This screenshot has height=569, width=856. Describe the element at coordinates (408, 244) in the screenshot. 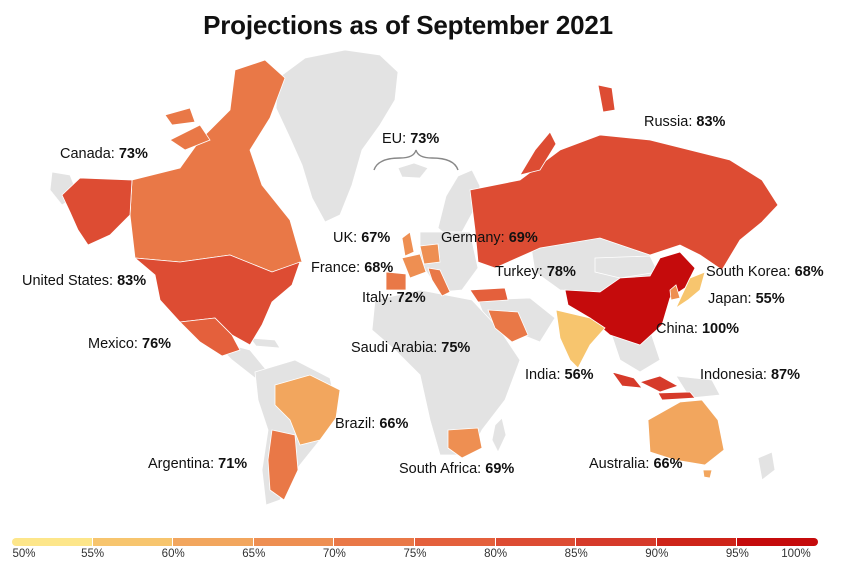

I see `uk-shape` at that location.